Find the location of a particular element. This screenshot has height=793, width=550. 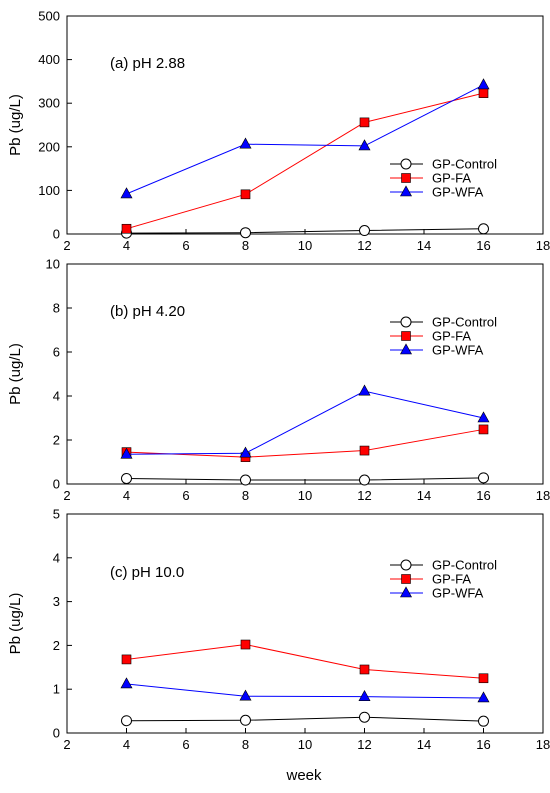

x-axis-label: week is located at coordinates (303, 775).